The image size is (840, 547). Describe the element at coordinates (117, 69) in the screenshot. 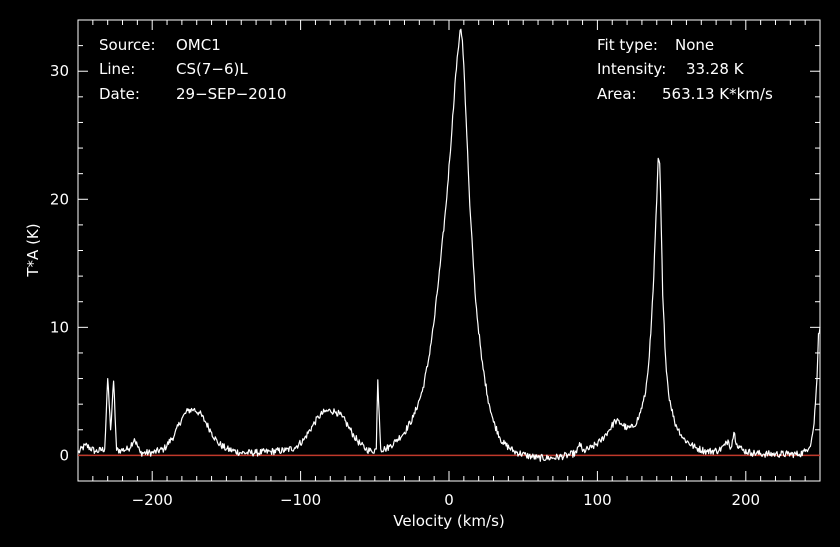

I see `line-label: Line:` at that location.